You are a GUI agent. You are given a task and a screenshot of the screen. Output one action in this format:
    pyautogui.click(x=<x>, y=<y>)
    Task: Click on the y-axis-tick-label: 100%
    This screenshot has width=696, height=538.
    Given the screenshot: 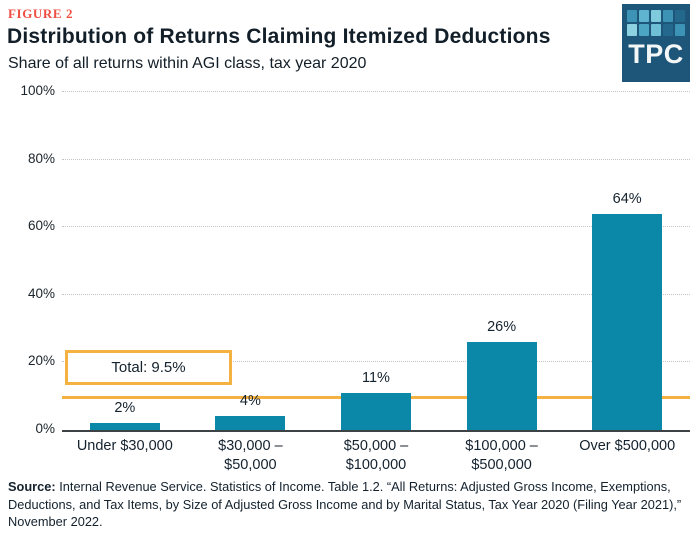 What is the action you would take?
    pyautogui.click(x=37, y=90)
    